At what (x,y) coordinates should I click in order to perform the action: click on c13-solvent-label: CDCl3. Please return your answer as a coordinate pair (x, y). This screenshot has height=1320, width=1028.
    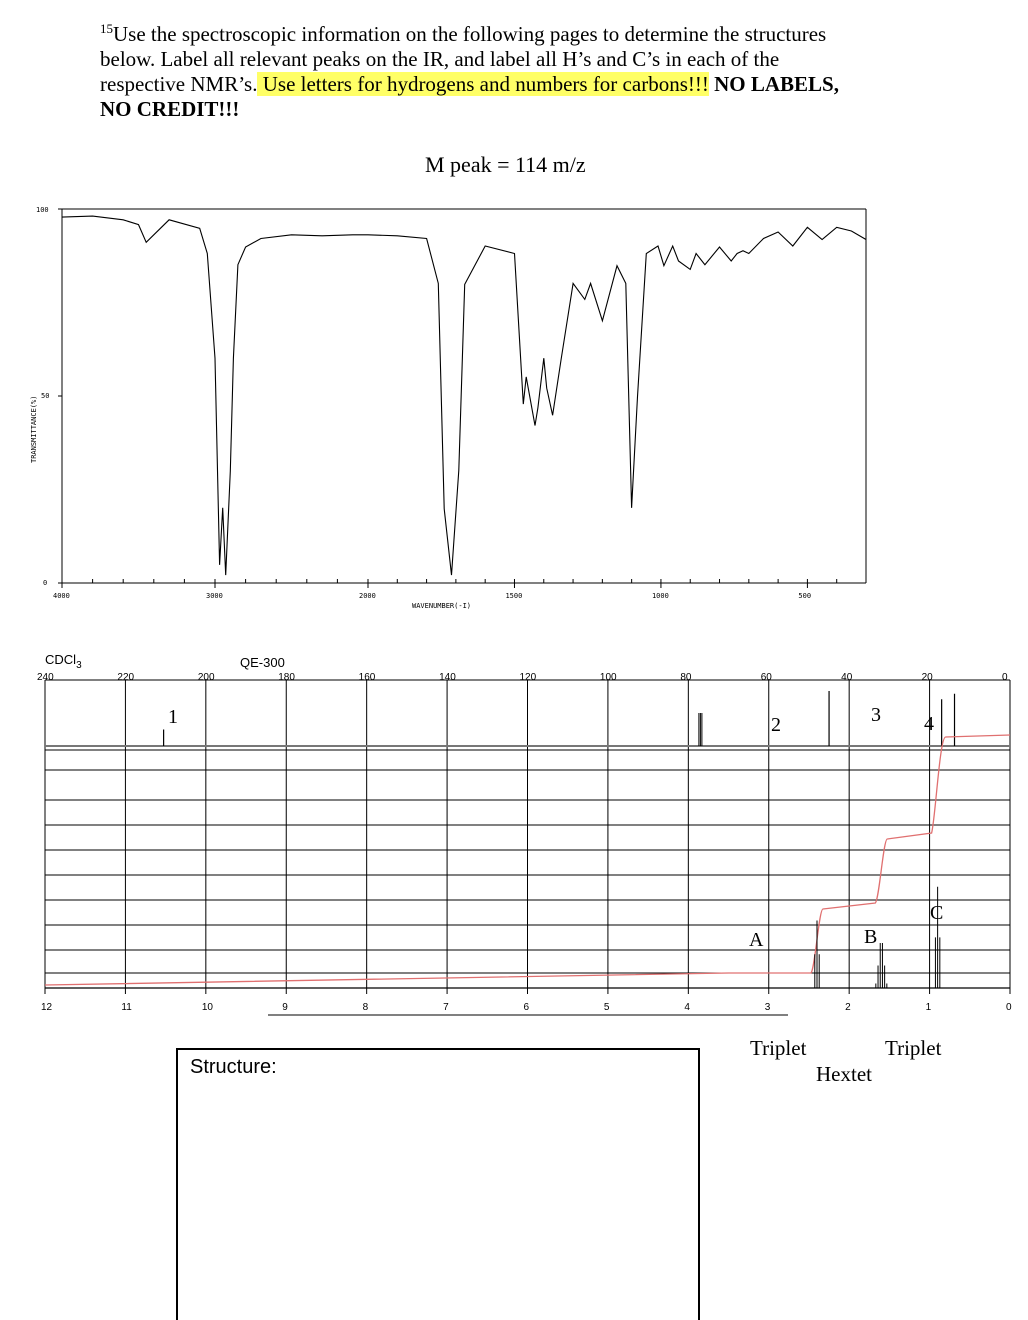
    Looking at the image, I should click on (63, 661).